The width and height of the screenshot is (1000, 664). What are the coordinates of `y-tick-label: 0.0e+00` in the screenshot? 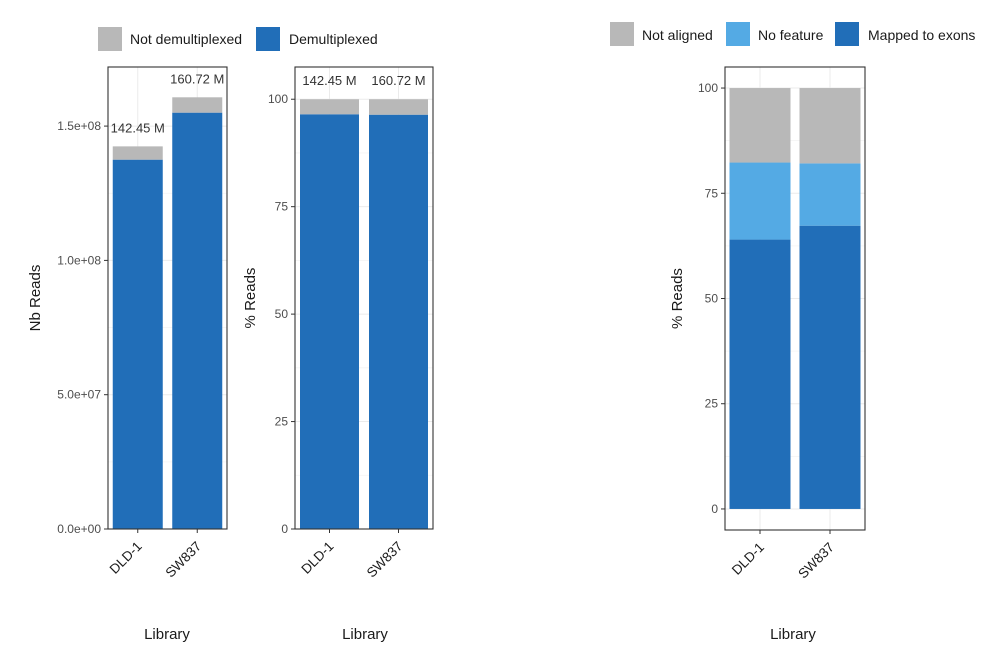 It's located at (79, 529).